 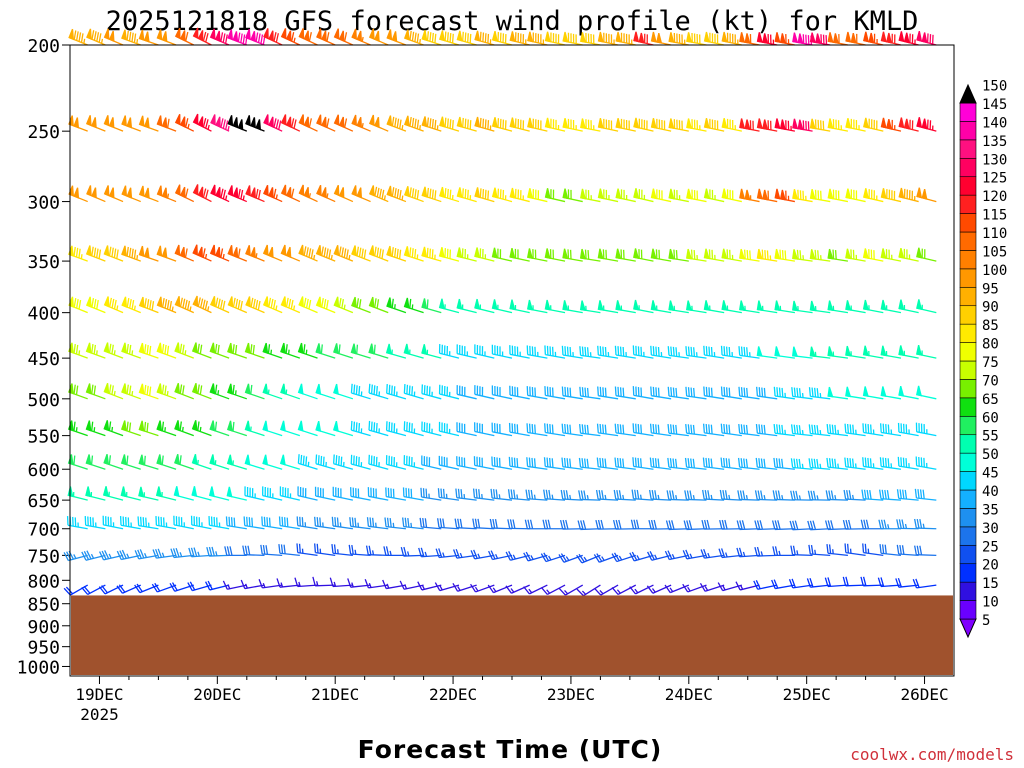 I want to click on y-tick-label: 500, so click(x=43, y=400).